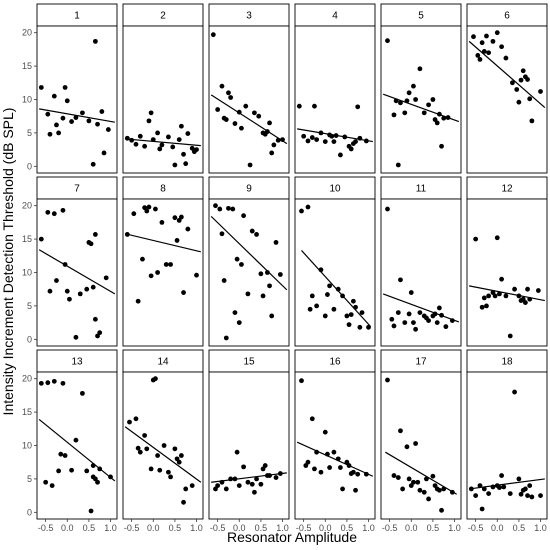 This screenshot has height=550, width=550. I want to click on facet-panel-2: 2, so click(163, 88).